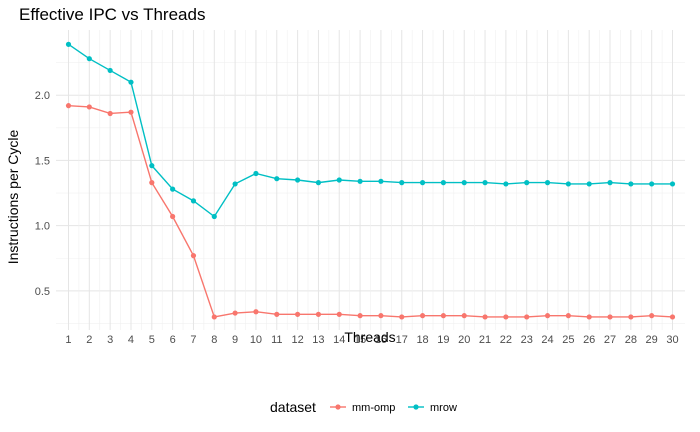  I want to click on legend: dataset mm-omp mrow, so click(363, 407).